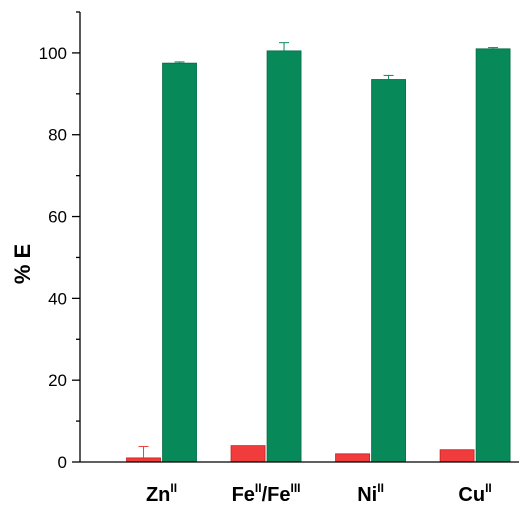  What do you see at coordinates (53, 53) in the screenshot?
I see `y-tick-label: 100` at bounding box center [53, 53].